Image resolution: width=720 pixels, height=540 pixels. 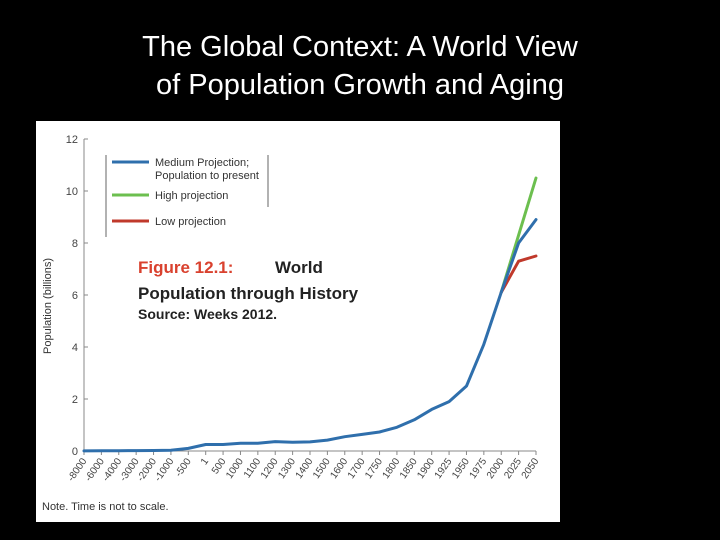 I want to click on slide-title-line-1: The Global Context: A World View, so click(x=360, y=47).